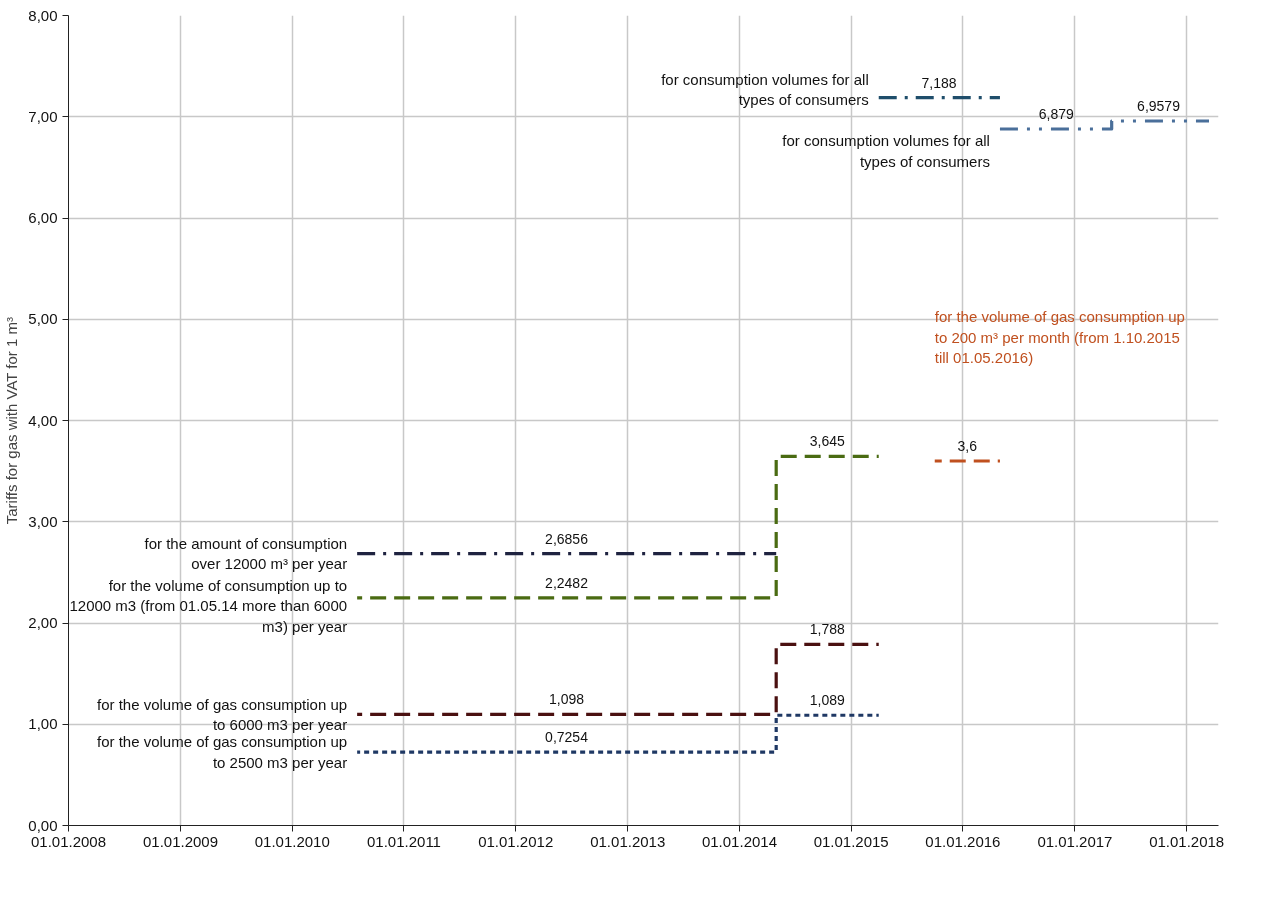 This screenshot has width=1283, height=916. I want to click on x-tick-label: 01.01.2009, so click(180, 841).